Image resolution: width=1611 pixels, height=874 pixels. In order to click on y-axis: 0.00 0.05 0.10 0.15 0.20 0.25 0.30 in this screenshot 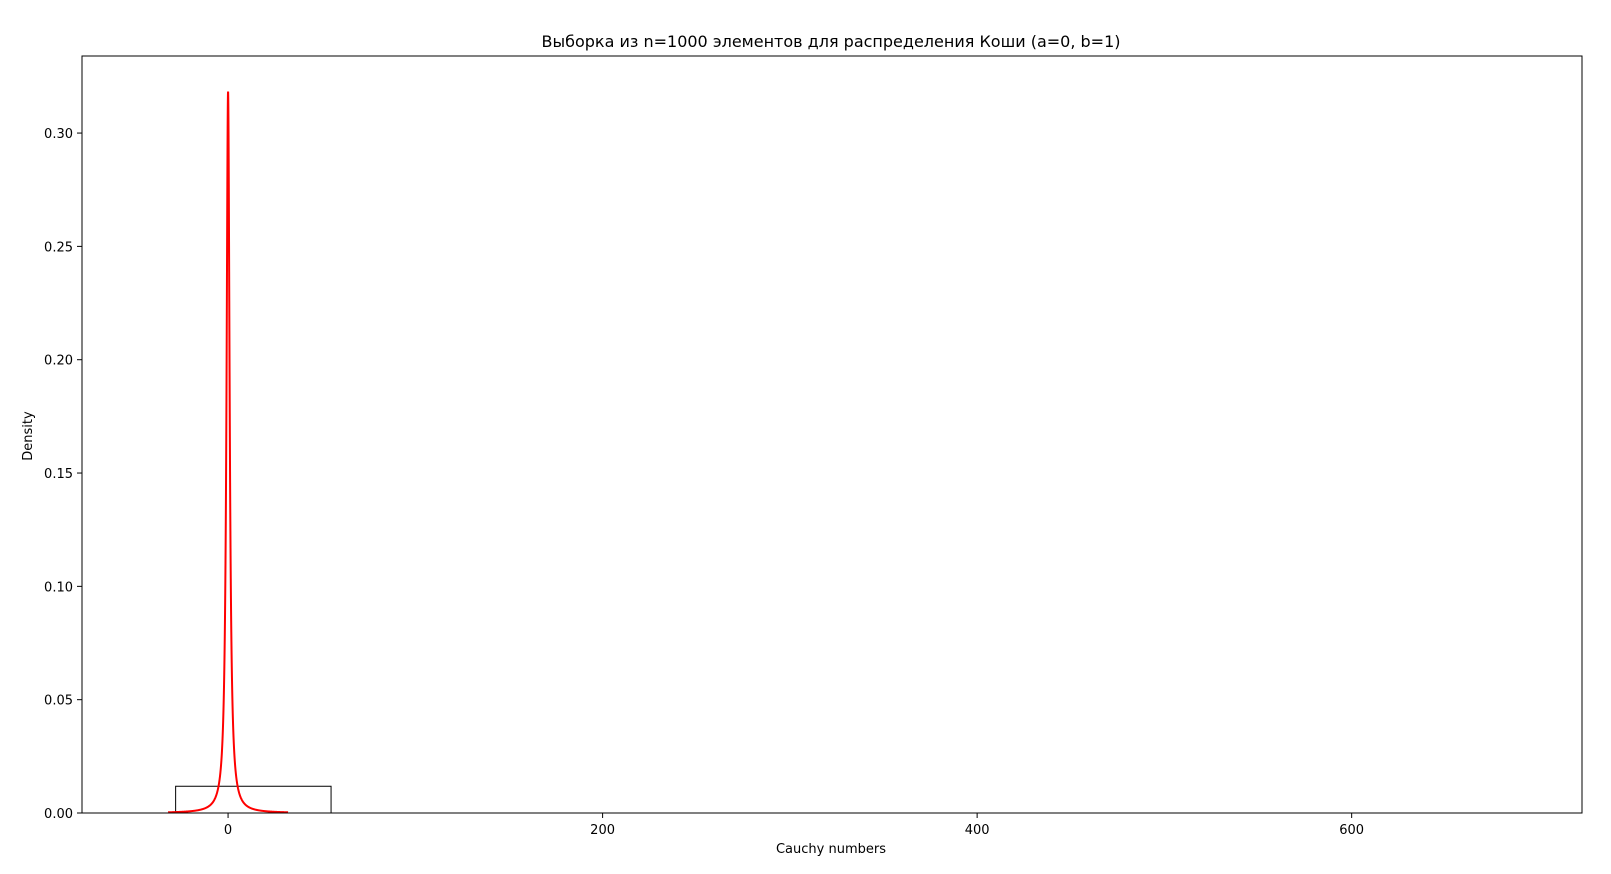, I will do `click(63, 474)`.